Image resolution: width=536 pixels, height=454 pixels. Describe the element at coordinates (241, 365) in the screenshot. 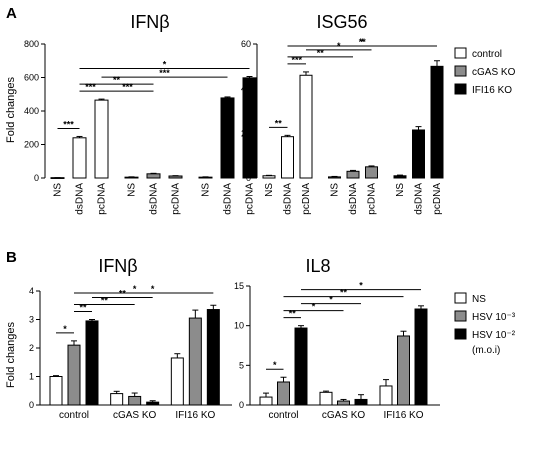

I see `y-tick-label: 5` at that location.